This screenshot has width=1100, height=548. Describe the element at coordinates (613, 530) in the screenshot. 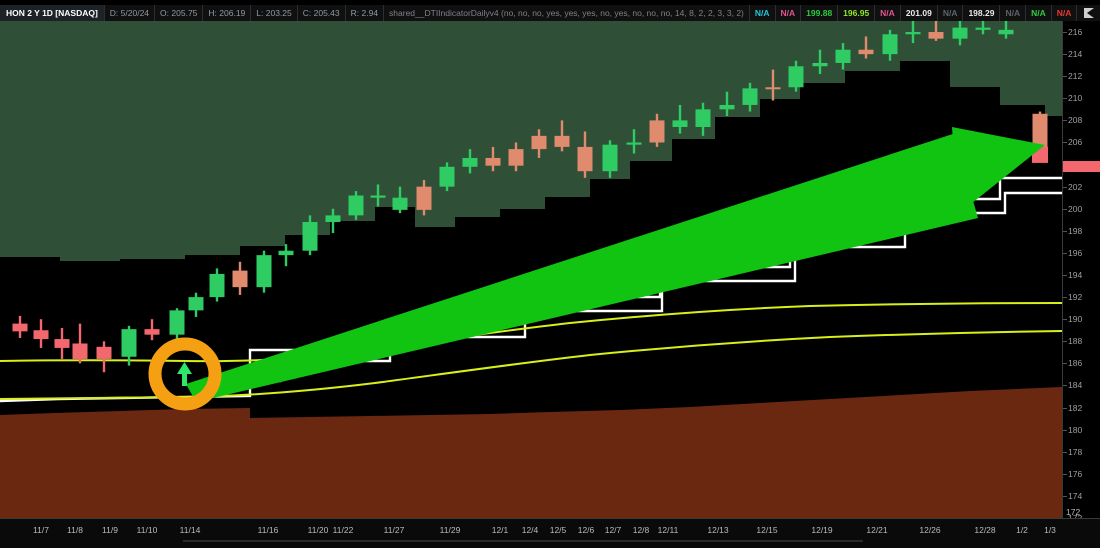

I see `date-tick: 12/7` at that location.